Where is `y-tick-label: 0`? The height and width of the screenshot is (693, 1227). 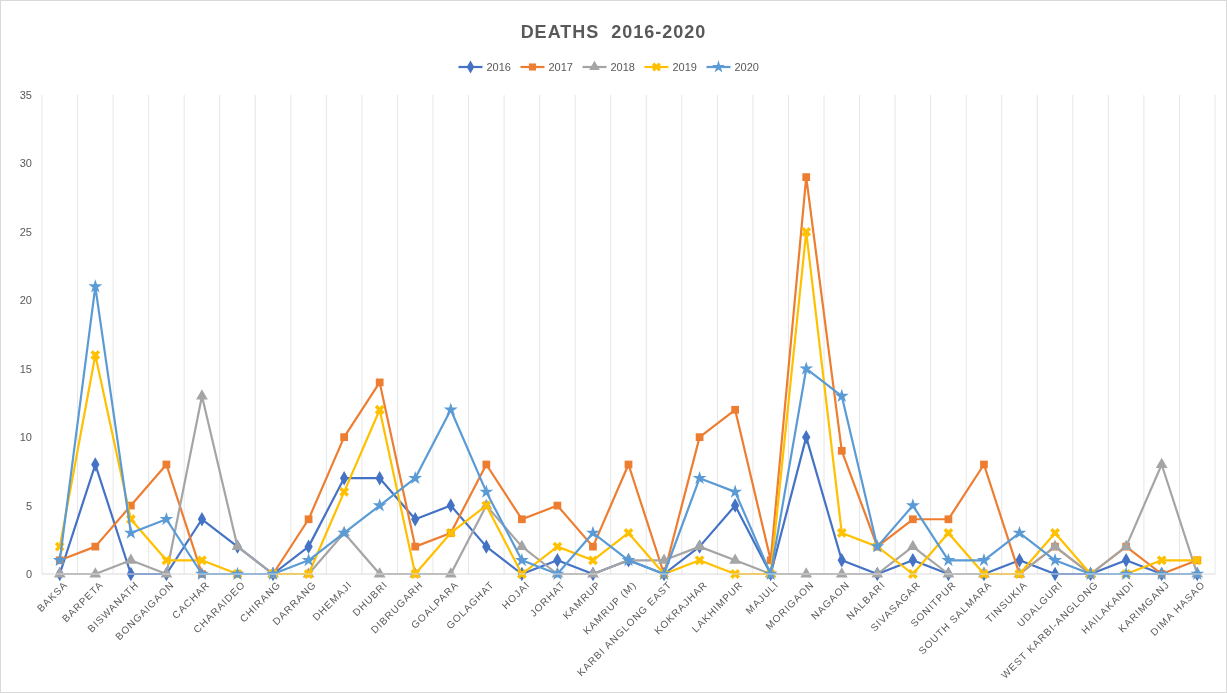
y-tick-label: 0 is located at coordinates (28, 574).